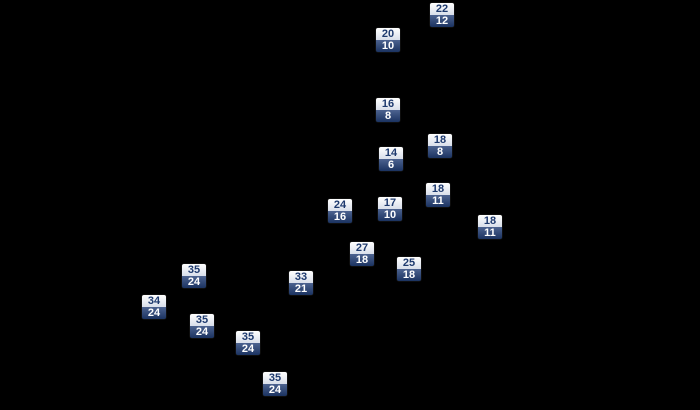 The width and height of the screenshot is (700, 410). Describe the element at coordinates (301, 289) in the screenshot. I see `low-temp-label: 21` at that location.